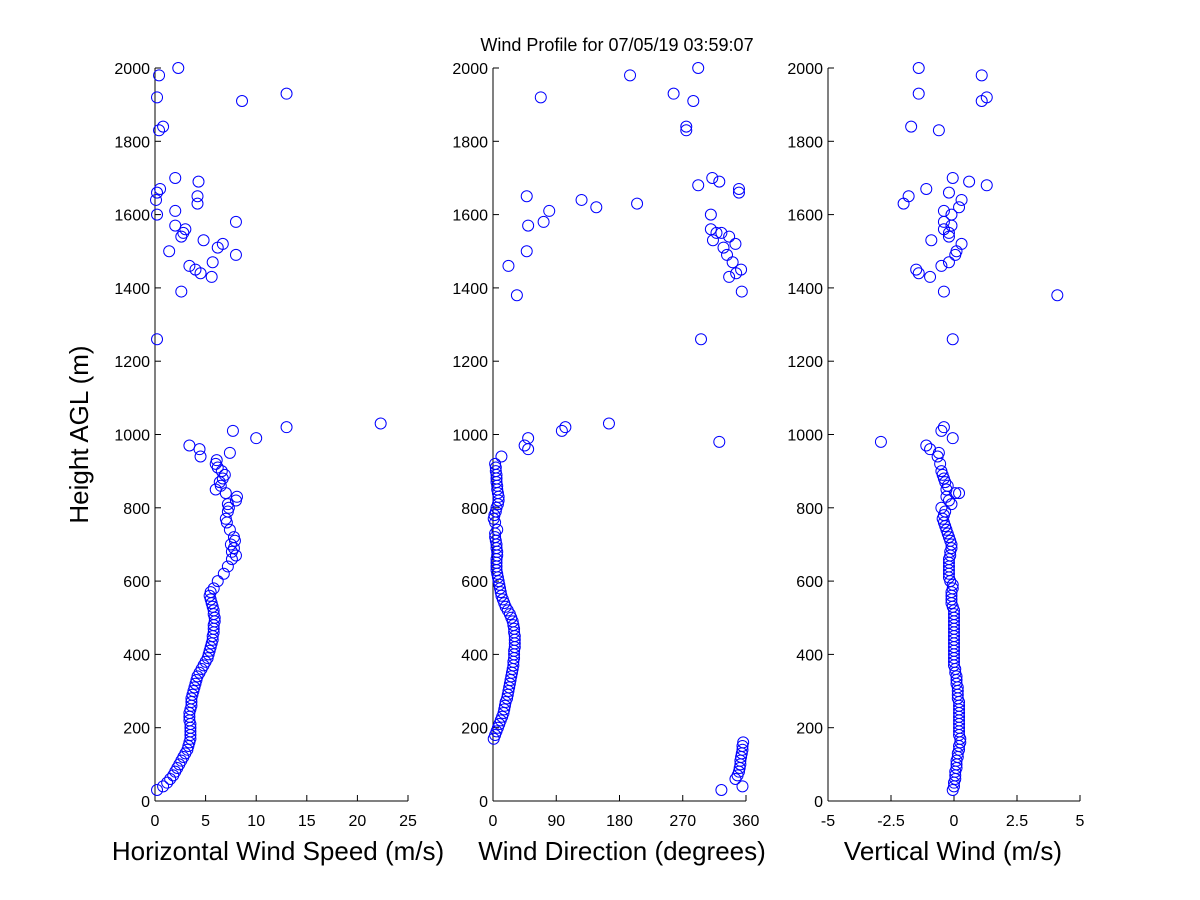 The height and width of the screenshot is (900, 1200). I want to click on y-tick-label: 1600, so click(470, 216).